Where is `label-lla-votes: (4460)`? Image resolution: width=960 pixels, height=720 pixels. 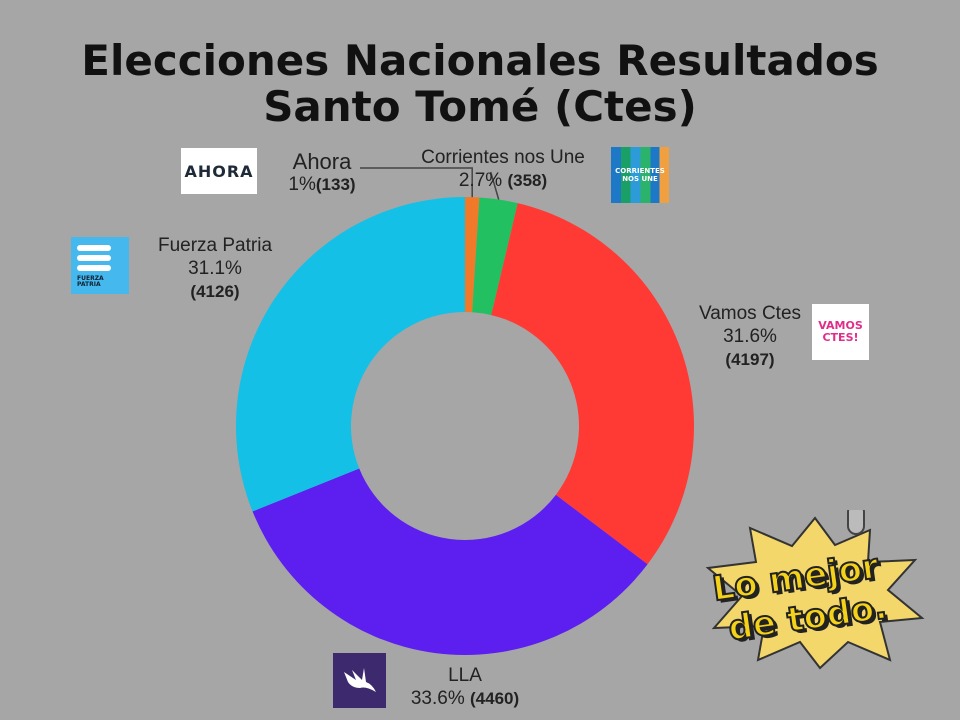 label-lla-votes: (4460) is located at coordinates (495, 698).